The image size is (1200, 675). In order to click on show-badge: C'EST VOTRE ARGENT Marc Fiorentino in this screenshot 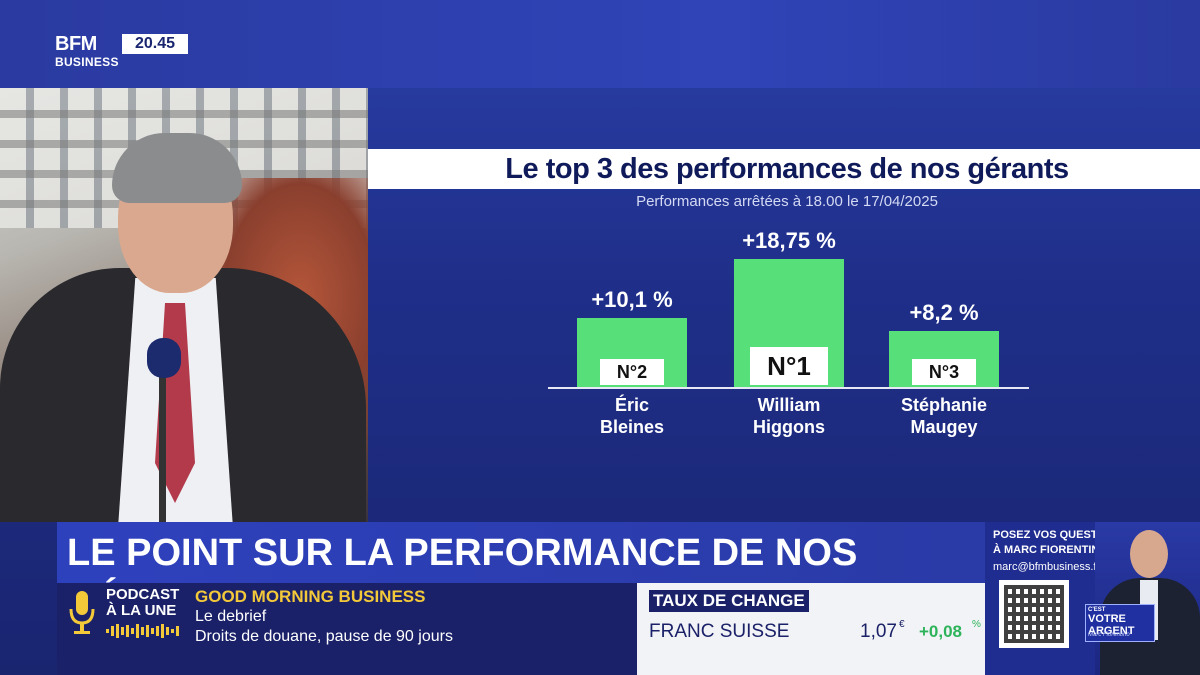, I will do `click(1120, 623)`.